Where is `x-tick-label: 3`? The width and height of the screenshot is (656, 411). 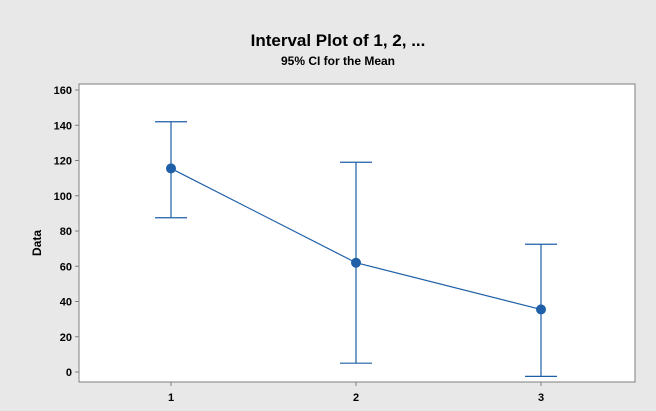
x-tick-label: 3 is located at coordinates (541, 398).